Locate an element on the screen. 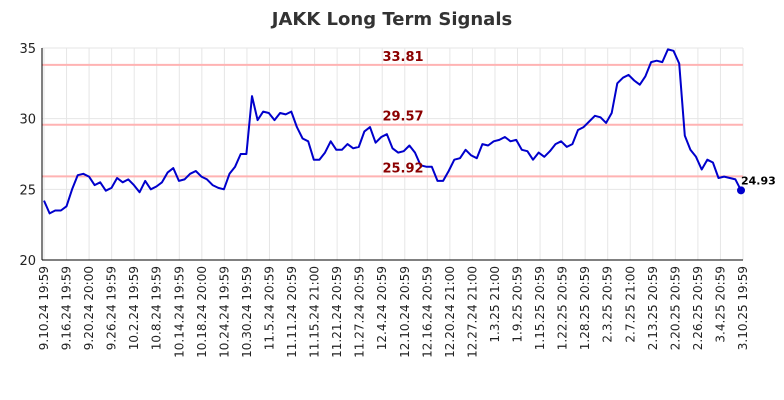  x-tick-label: 3.10.25 19:59 is located at coordinates (743, 308).